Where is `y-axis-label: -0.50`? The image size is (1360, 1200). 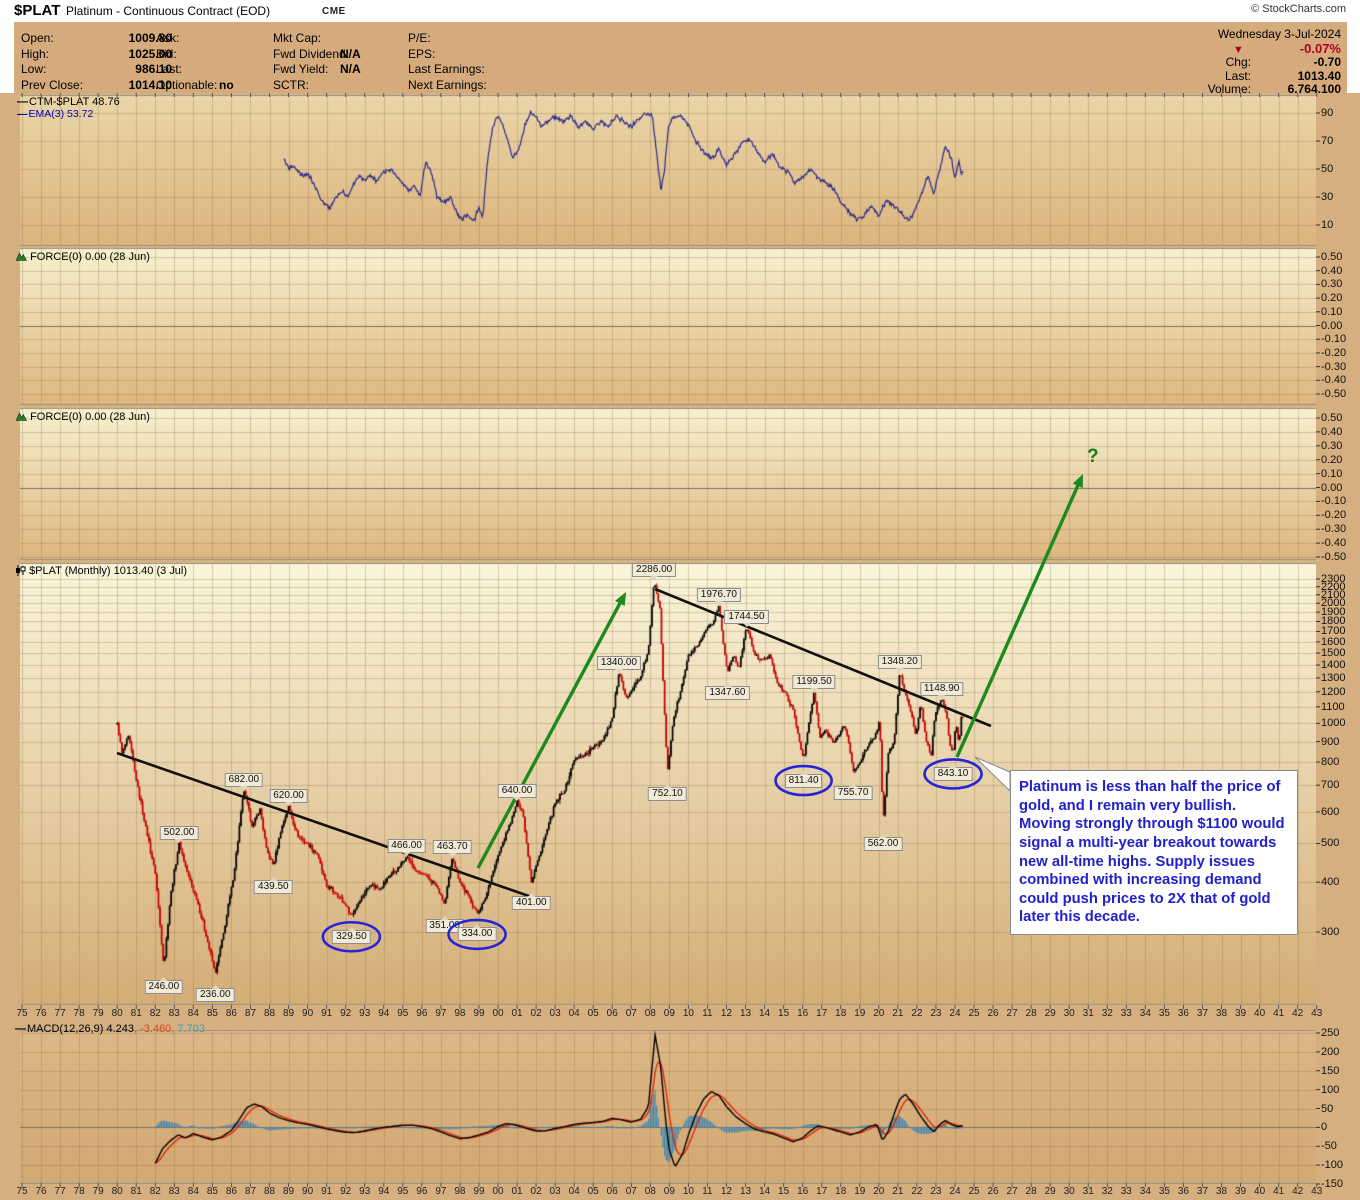 y-axis-label: -0.50 is located at coordinates (1334, 557).